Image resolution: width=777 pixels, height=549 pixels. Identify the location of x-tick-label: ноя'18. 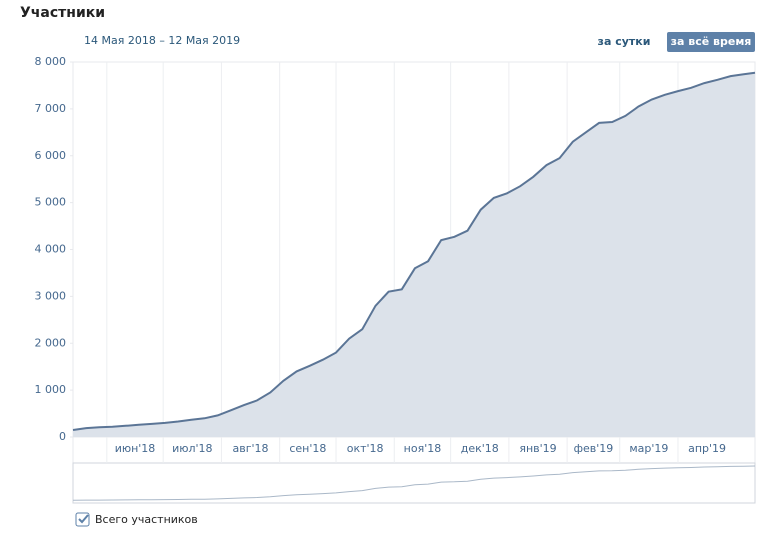
(423, 448).